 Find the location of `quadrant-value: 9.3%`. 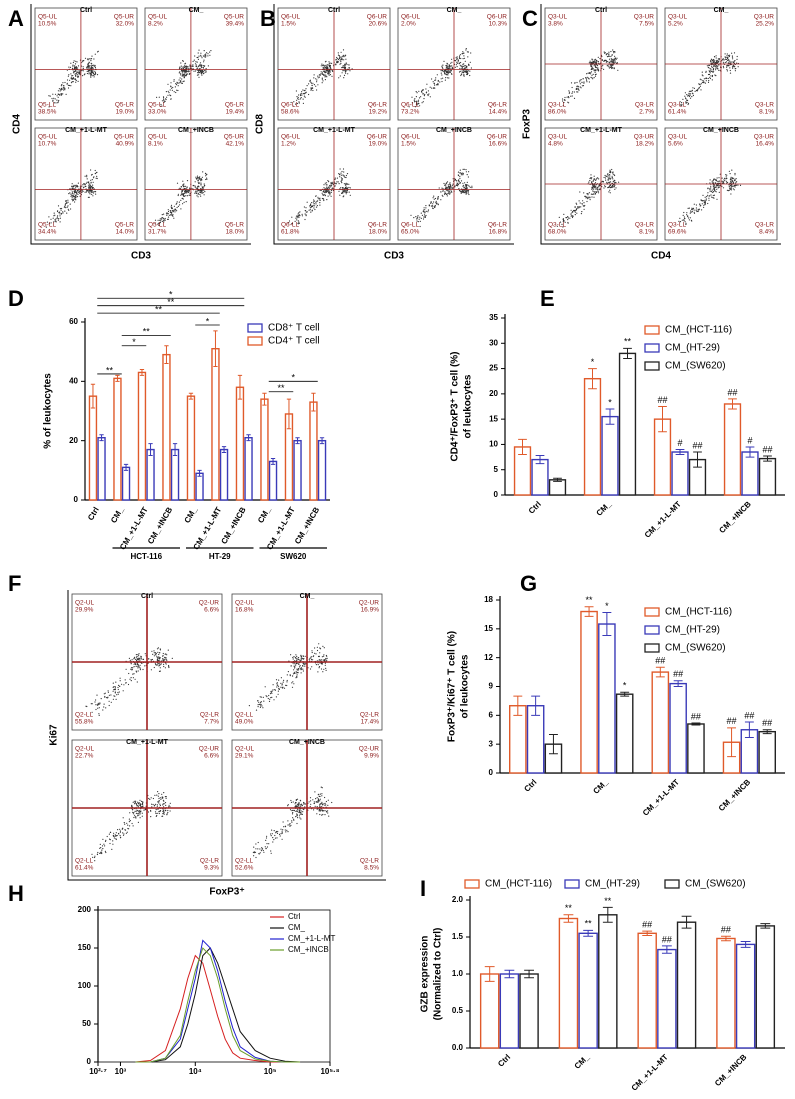

quadrant-value: 9.3% is located at coordinates (211, 868).